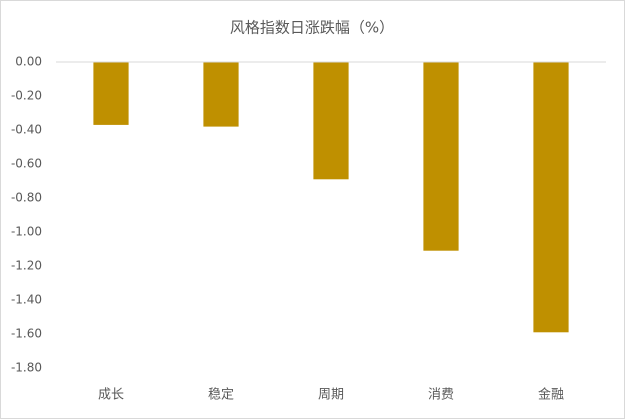 This screenshot has width=625, height=419. I want to click on x-tick-label: 金融, so click(551, 395).